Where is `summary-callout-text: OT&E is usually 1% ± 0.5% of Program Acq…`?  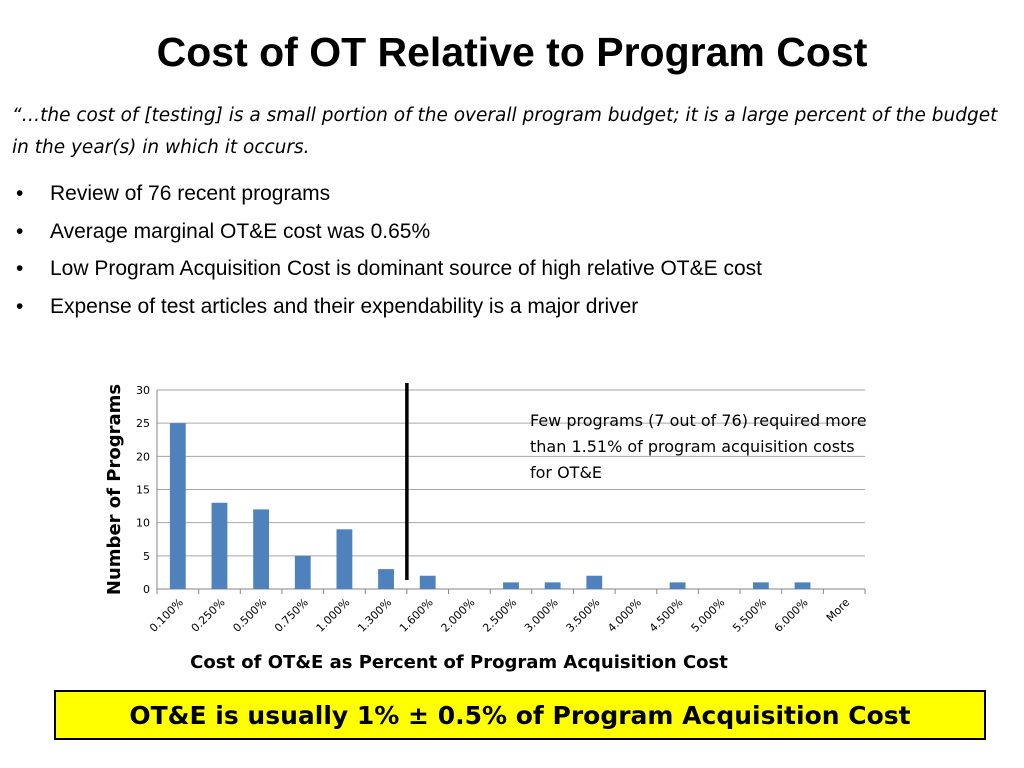 summary-callout-text: OT&E is usually 1% ± 0.5% of Program Acq… is located at coordinates (520, 715).